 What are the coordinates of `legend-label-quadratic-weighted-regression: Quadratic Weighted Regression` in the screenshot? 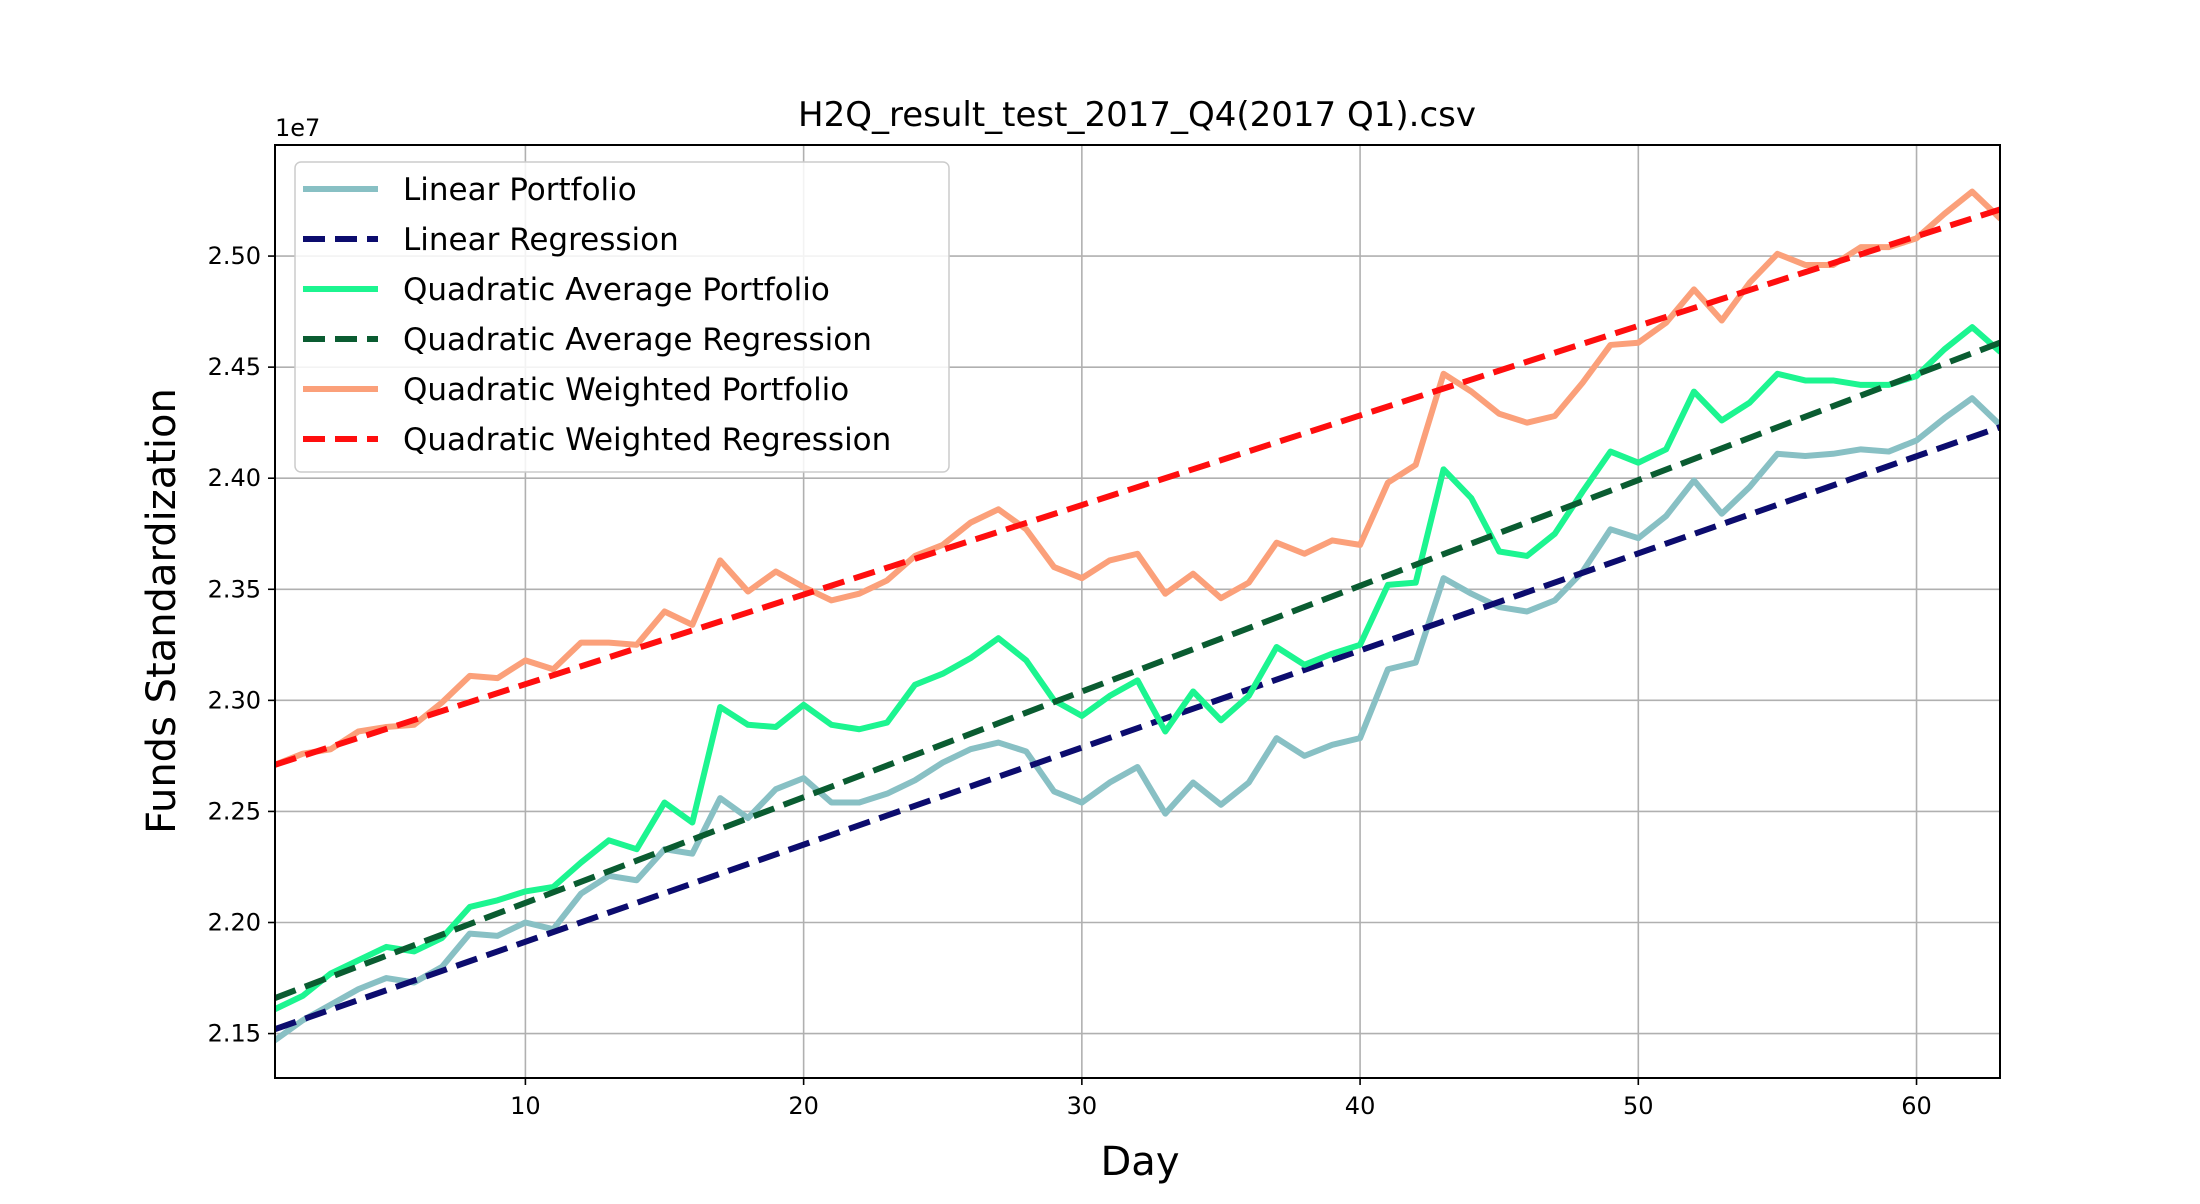 It's located at (647, 440).